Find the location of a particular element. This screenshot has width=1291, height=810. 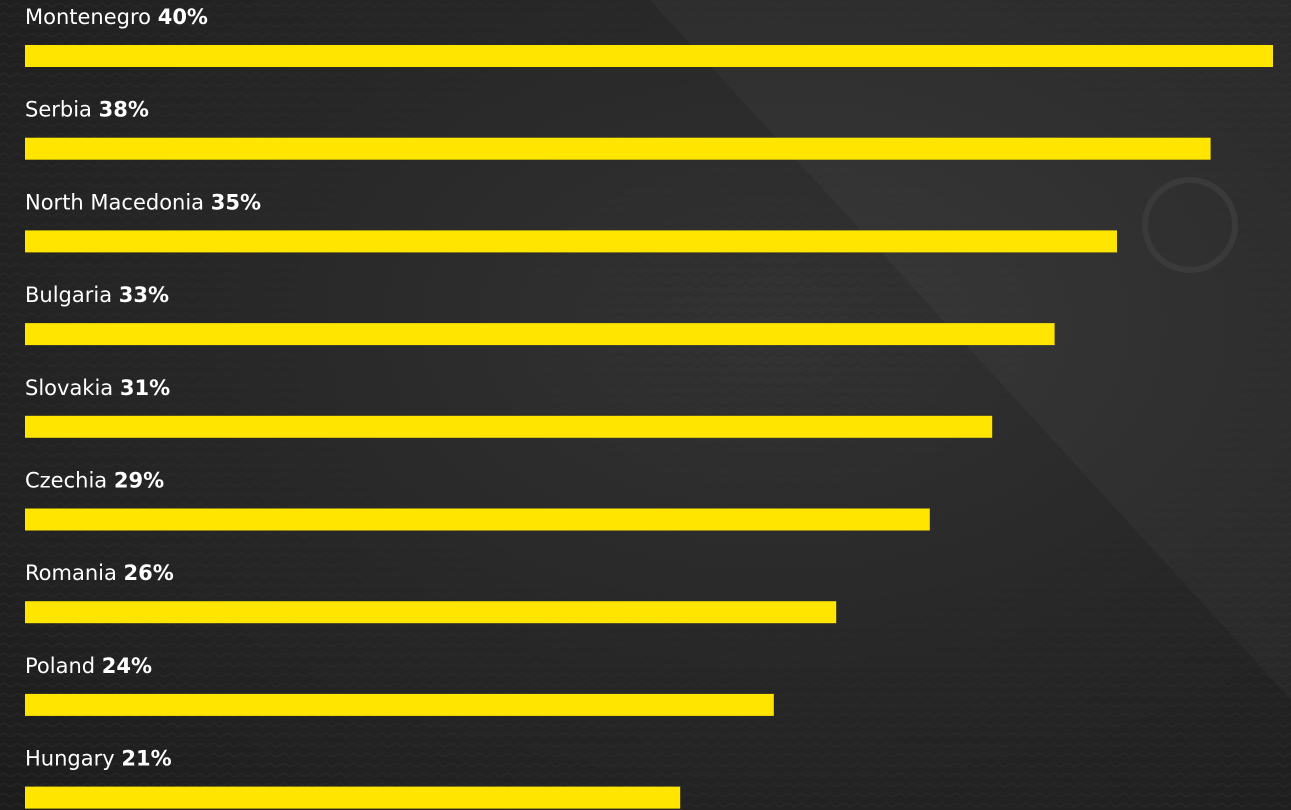

category-label: Hungary is located at coordinates (70, 759).